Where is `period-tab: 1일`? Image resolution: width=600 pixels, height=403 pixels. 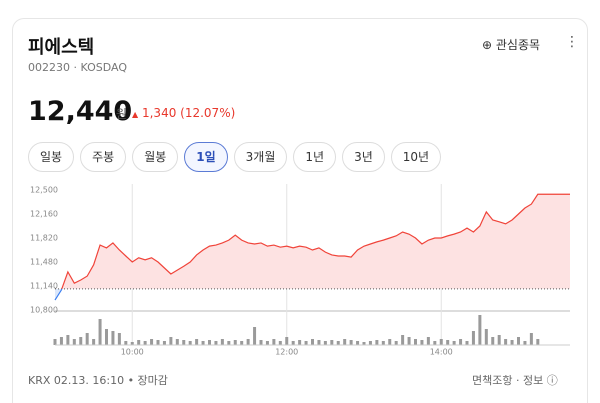
period-tab: 1일 is located at coordinates (206, 157).